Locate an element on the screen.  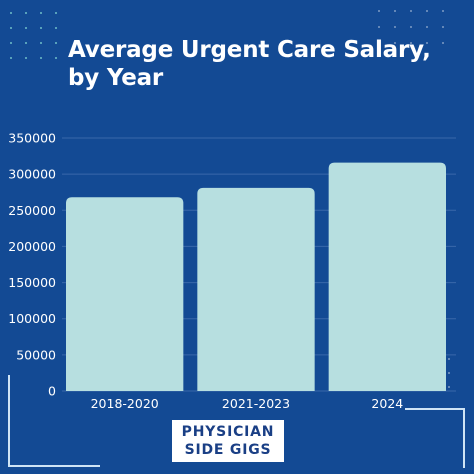
y-tick-label: 100000 is located at coordinates (32, 318).